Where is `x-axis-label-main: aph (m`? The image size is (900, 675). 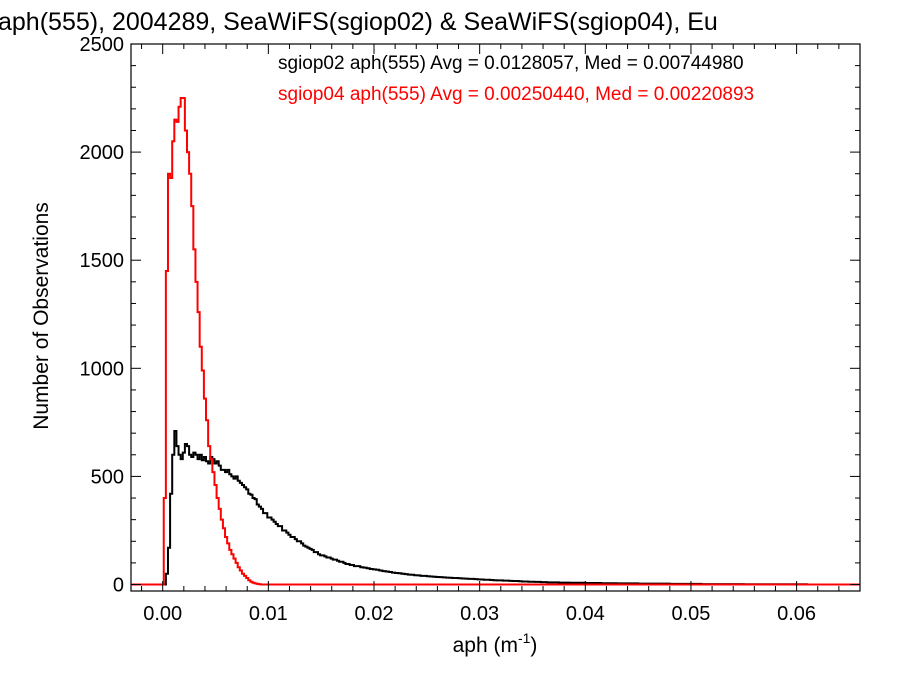
x-axis-label-main: aph (m is located at coordinates (485, 645).